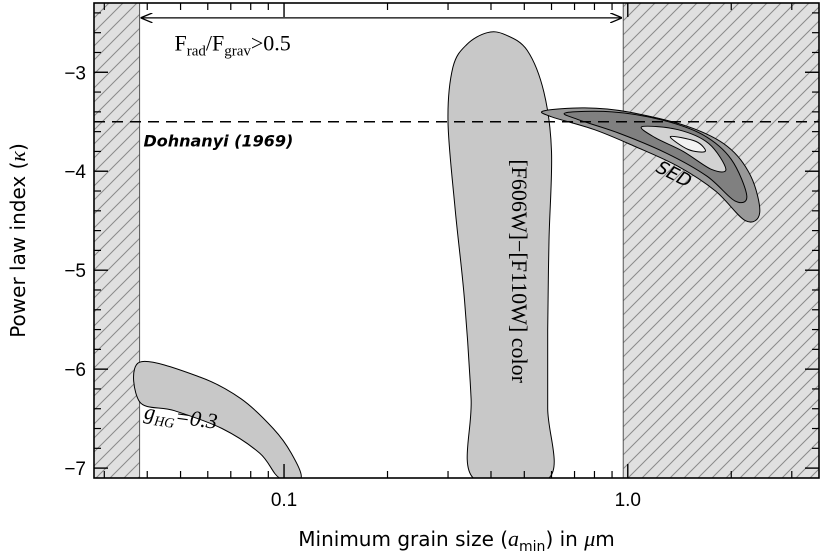 The height and width of the screenshot is (552, 830). I want to click on y-tick-label: −7, so click(75, 469).